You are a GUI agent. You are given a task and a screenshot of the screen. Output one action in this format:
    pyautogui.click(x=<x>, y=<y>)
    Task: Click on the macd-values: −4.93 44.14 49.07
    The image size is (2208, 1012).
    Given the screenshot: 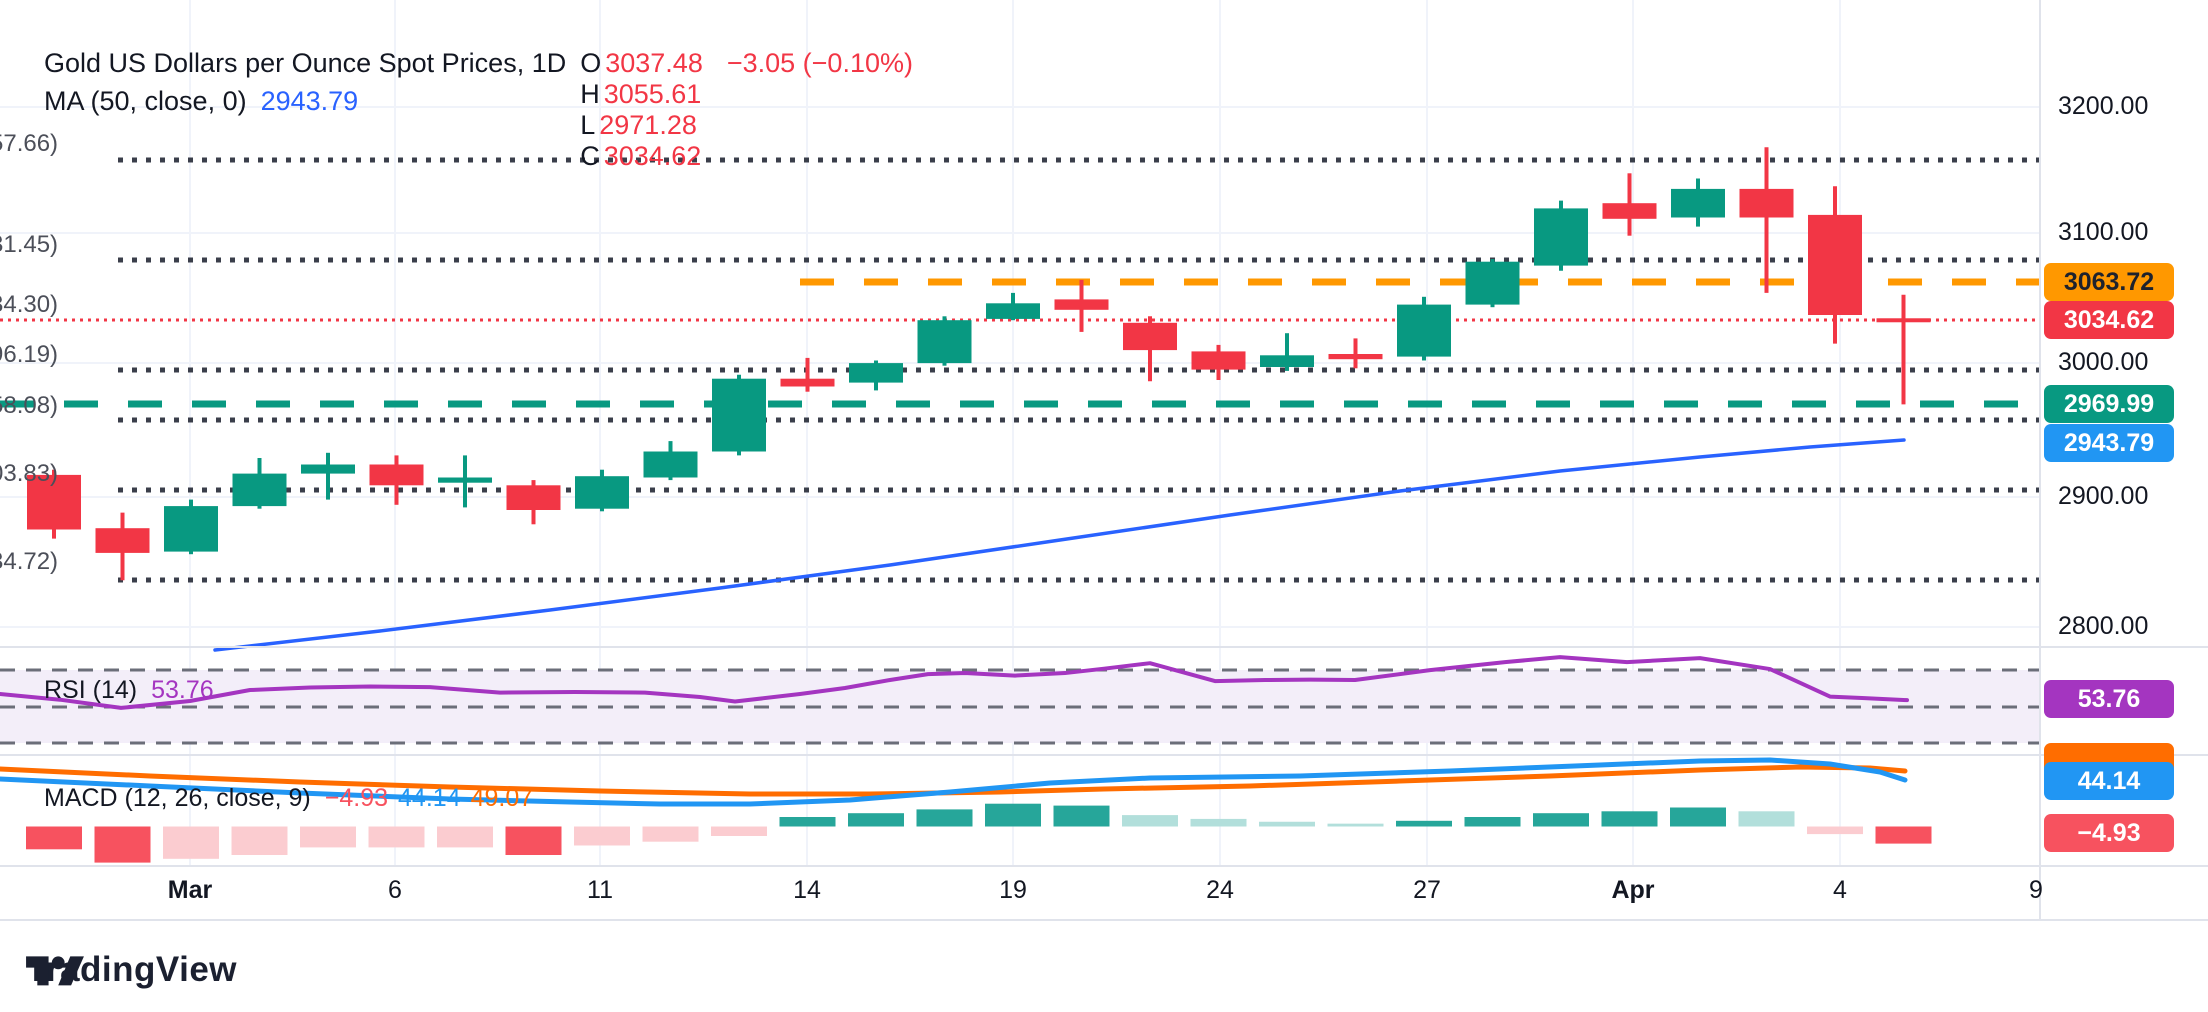 What is the action you would take?
    pyautogui.click(x=434, y=798)
    